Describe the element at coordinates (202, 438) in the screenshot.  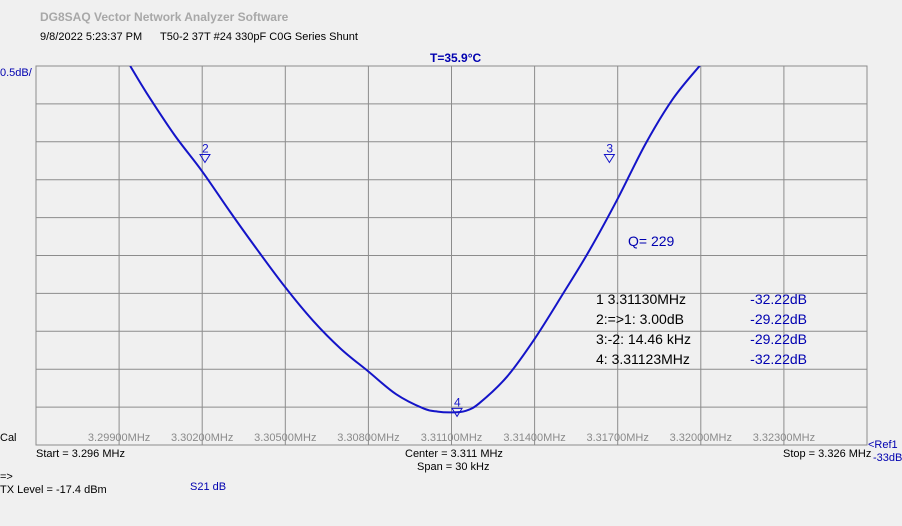
I see `x-tick-label: 3.30200MHz` at that location.